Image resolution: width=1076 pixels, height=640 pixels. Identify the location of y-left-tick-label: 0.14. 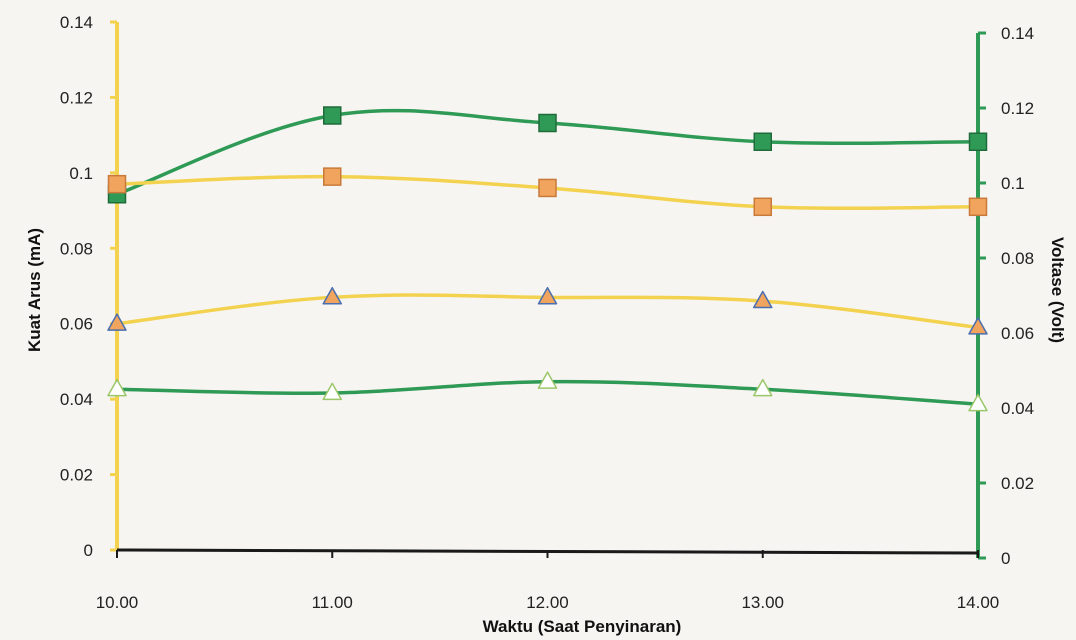
(76, 22).